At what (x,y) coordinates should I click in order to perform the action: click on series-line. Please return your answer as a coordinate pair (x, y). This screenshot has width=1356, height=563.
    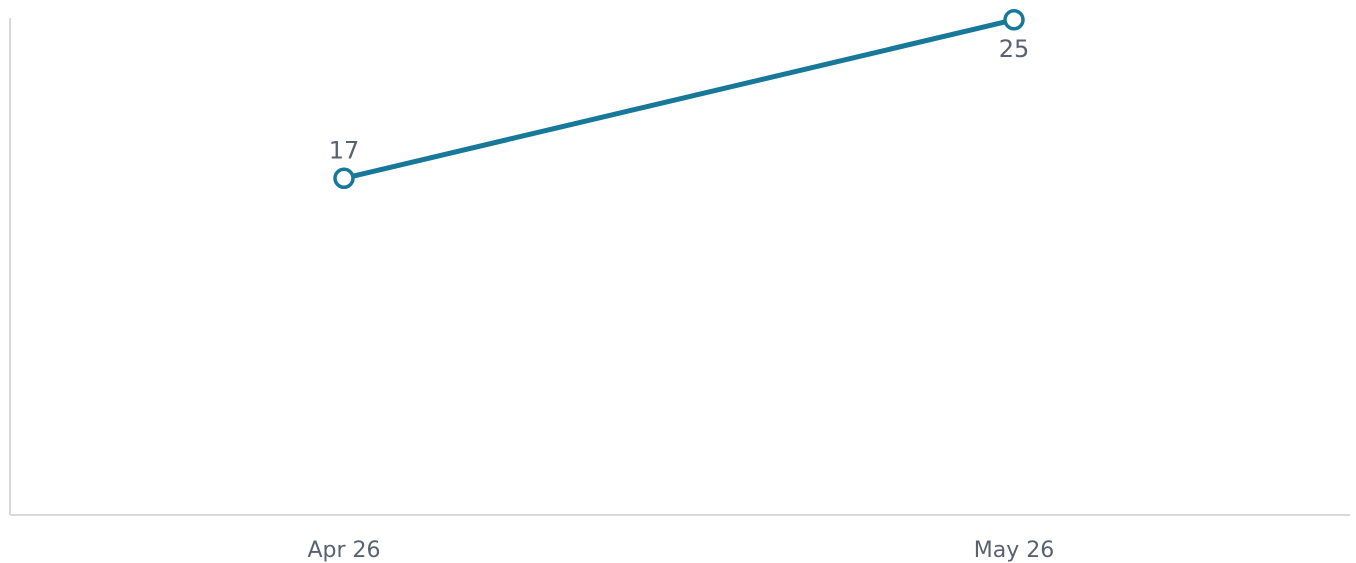
    Looking at the image, I should click on (679, 99).